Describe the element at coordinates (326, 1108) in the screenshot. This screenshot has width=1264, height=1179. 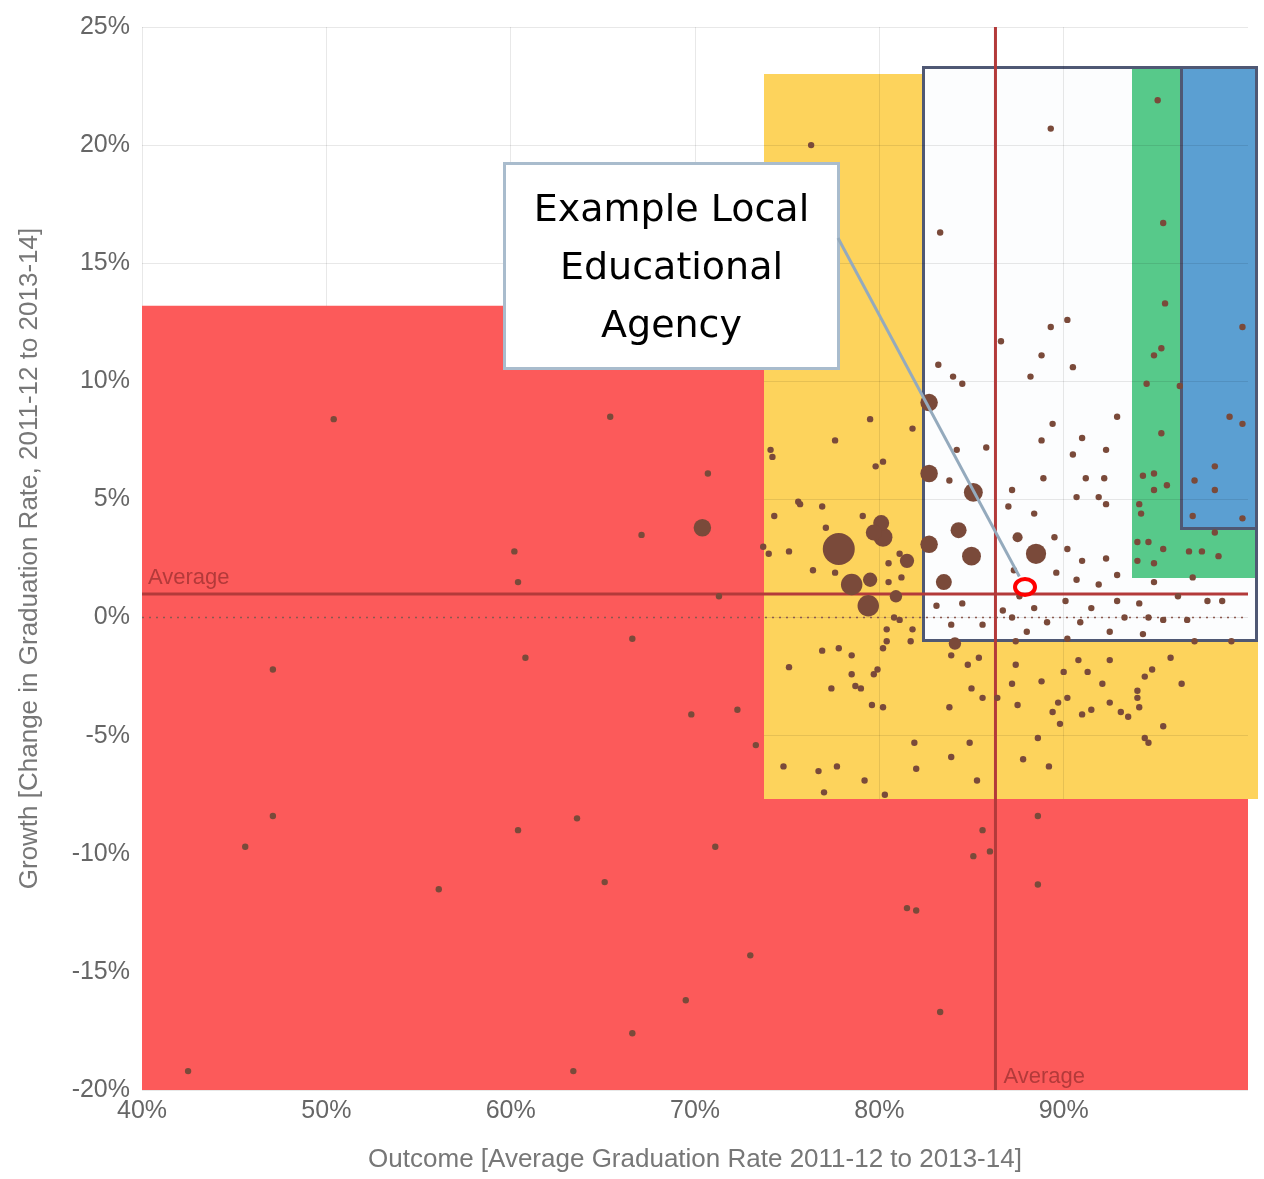
I see `x-tick-label: 50%` at that location.